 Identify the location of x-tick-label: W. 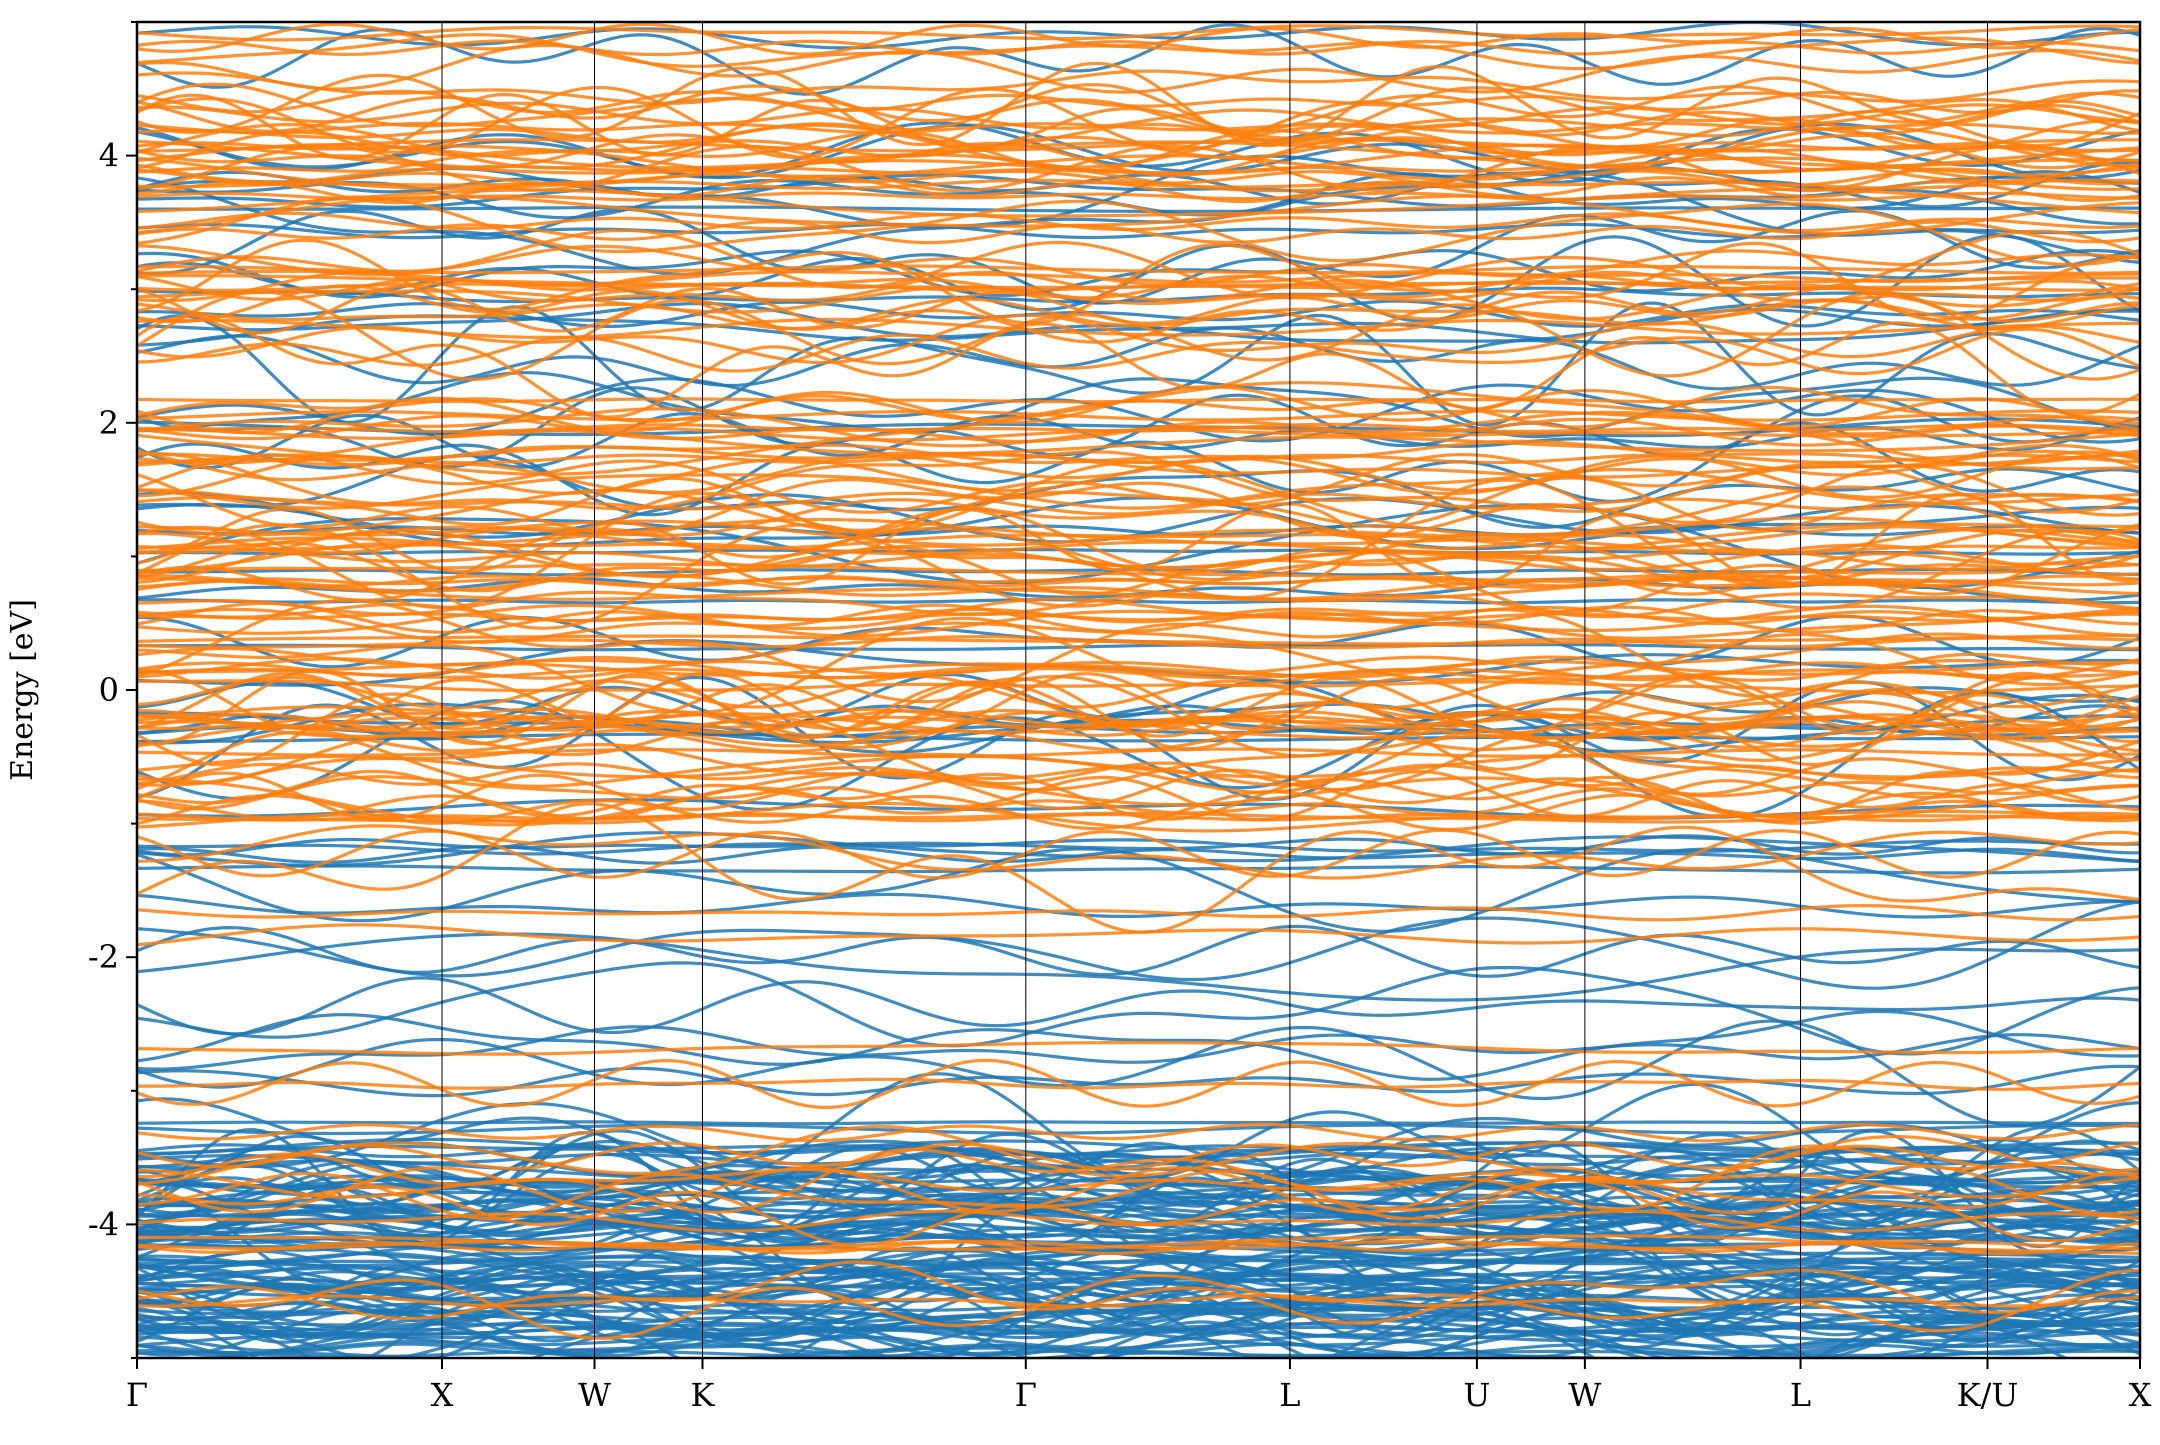
(594, 1395).